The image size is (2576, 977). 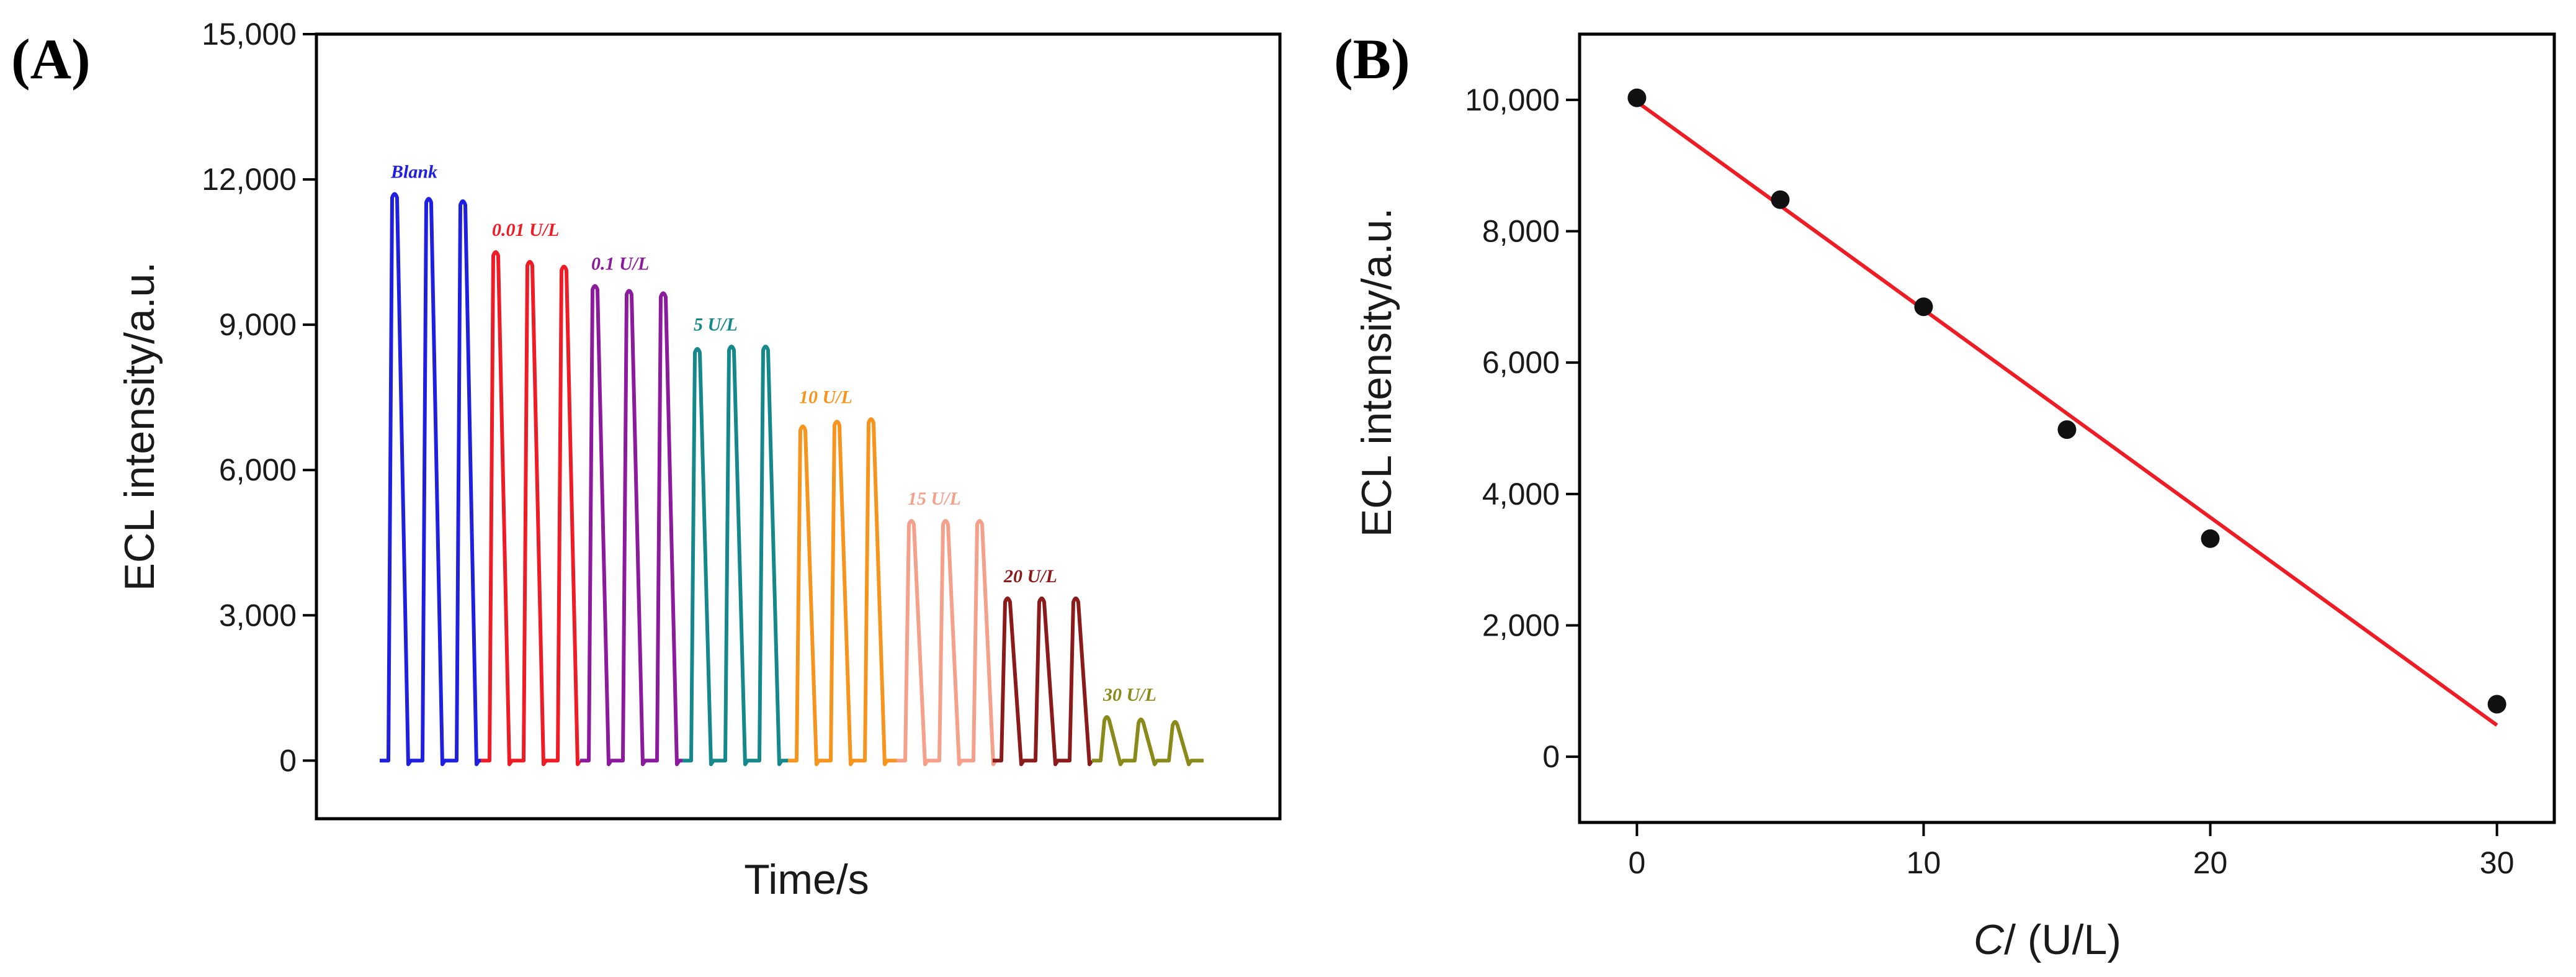 I want to click on panel-b-x-axis: 0 10 20 30, so click(x=2072, y=851).